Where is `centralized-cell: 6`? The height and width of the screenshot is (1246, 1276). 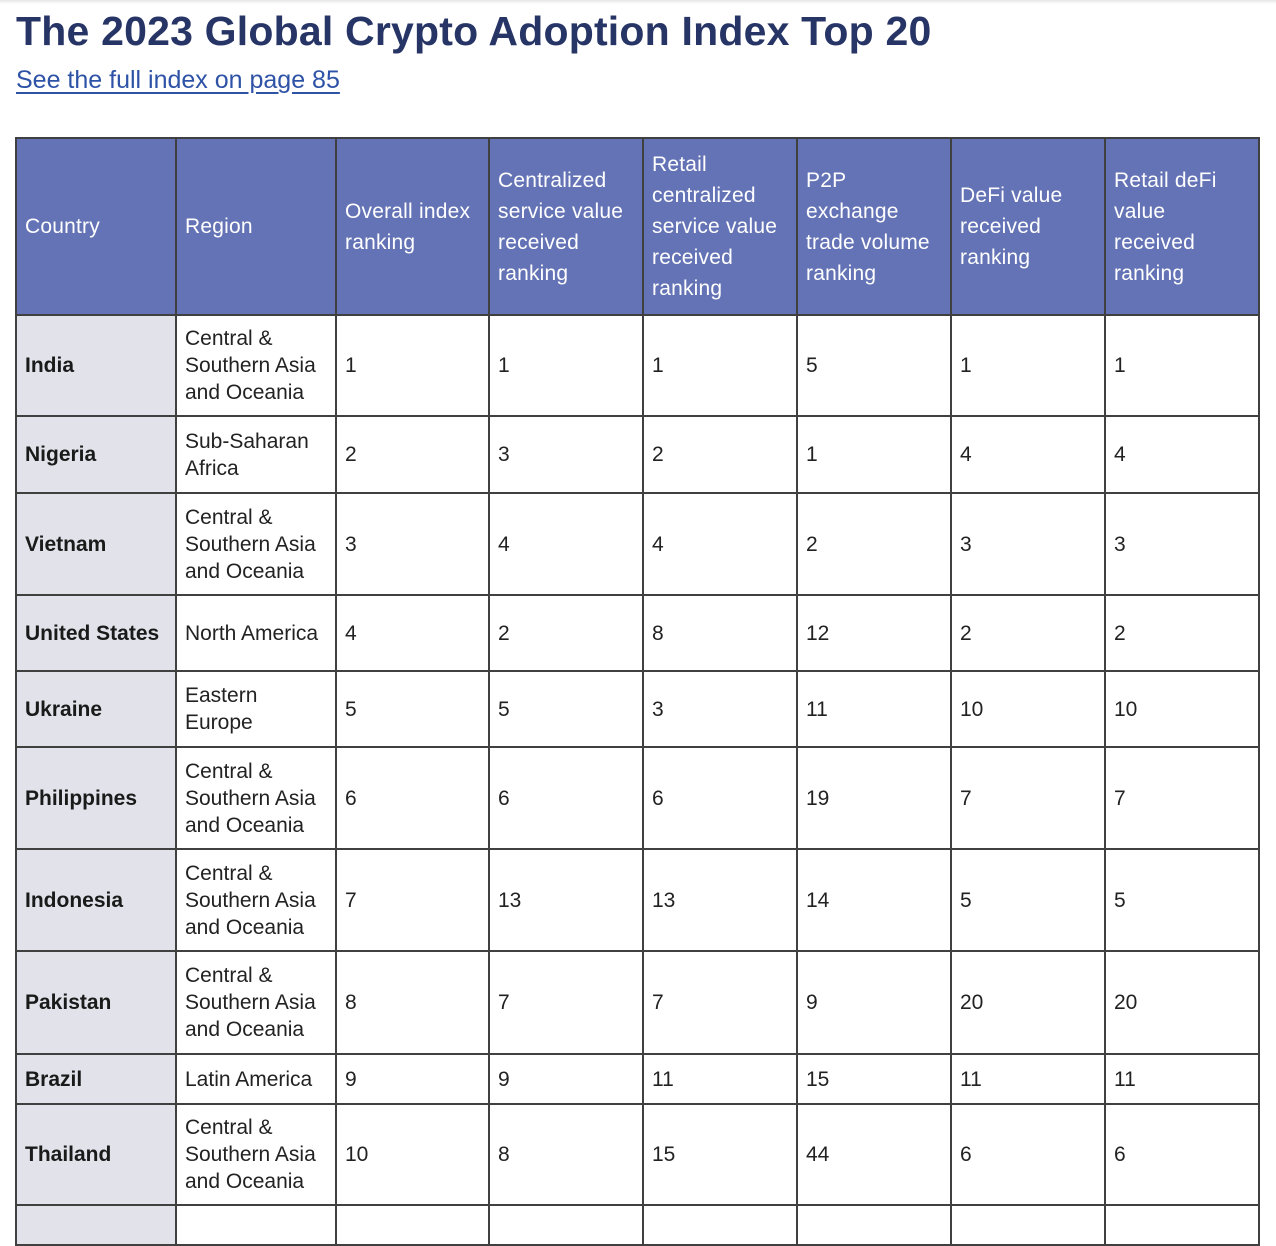
centralized-cell: 6 is located at coordinates (566, 798).